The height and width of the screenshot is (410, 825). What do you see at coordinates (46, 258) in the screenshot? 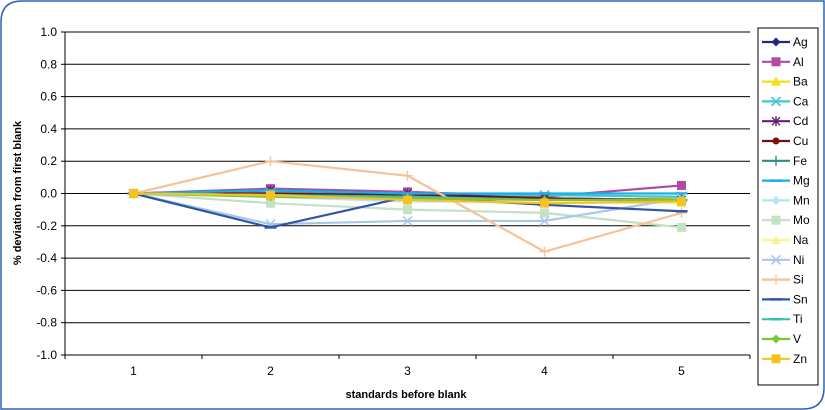
I see `y-tick-label: -0.4` at bounding box center [46, 258].